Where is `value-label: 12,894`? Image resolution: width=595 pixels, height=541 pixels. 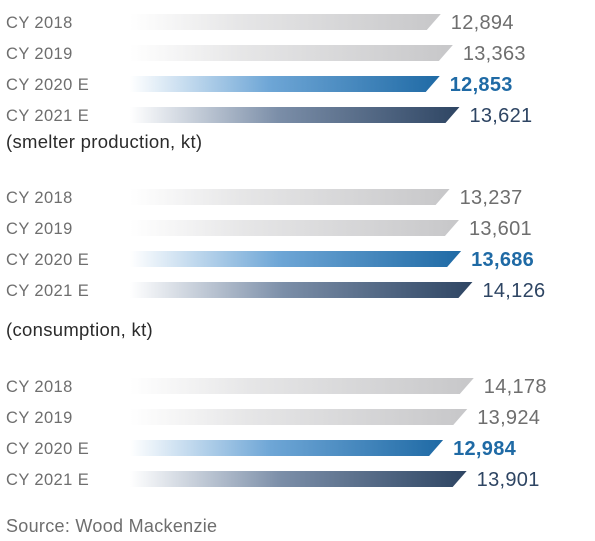
value-label: 12,894 is located at coordinates (482, 23).